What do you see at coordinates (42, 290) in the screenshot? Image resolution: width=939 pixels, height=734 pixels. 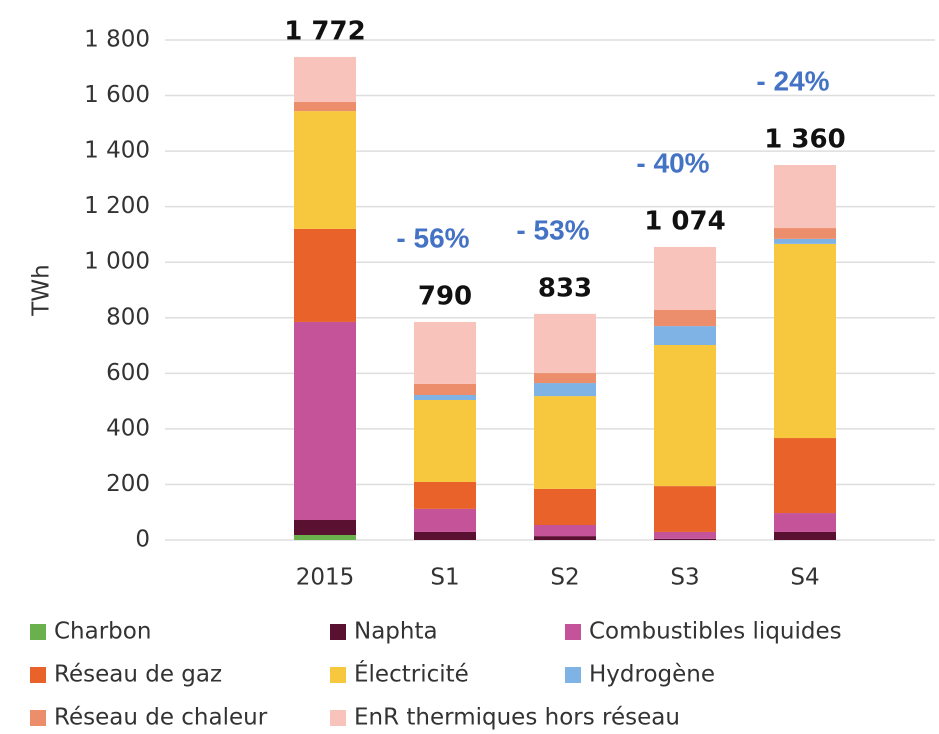 I see `y-axis-label: TWh` at bounding box center [42, 290].